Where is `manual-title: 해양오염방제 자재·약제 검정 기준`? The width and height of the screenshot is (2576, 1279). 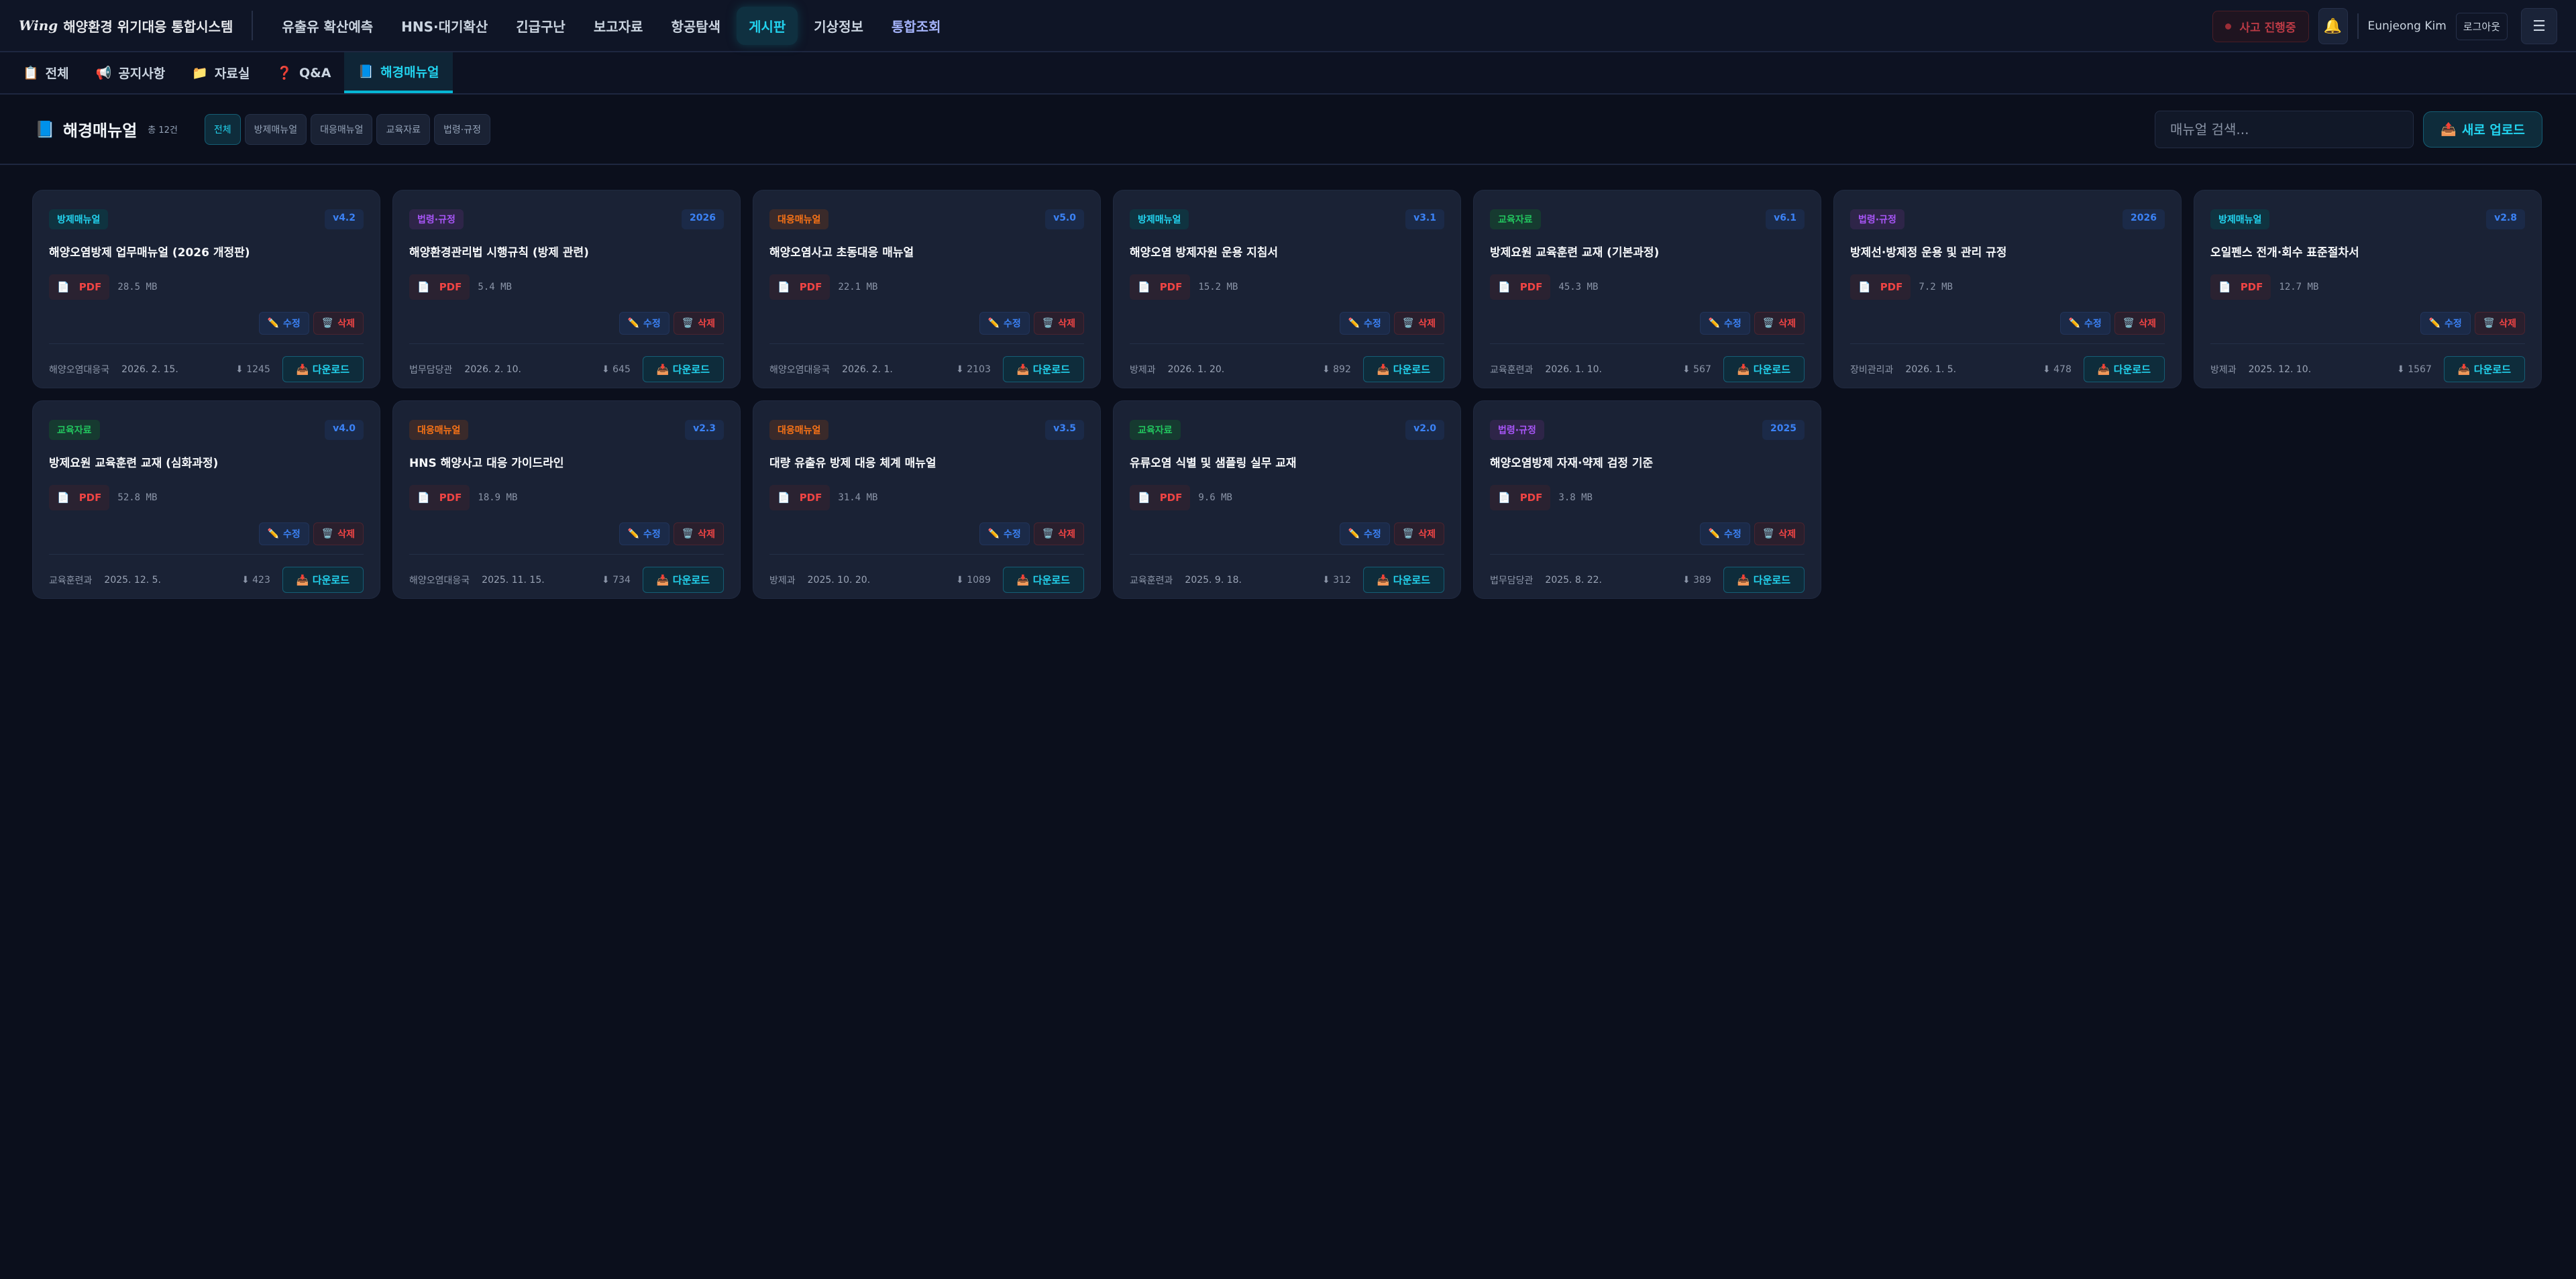 manual-title: 해양오염방제 자재·약제 검정 기준 is located at coordinates (1572, 463).